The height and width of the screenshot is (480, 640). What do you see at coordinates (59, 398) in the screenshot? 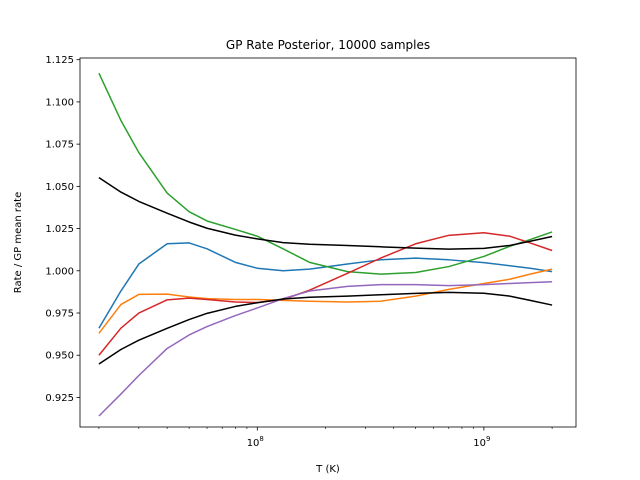
I see `y-tick-label: 0.925` at bounding box center [59, 398].